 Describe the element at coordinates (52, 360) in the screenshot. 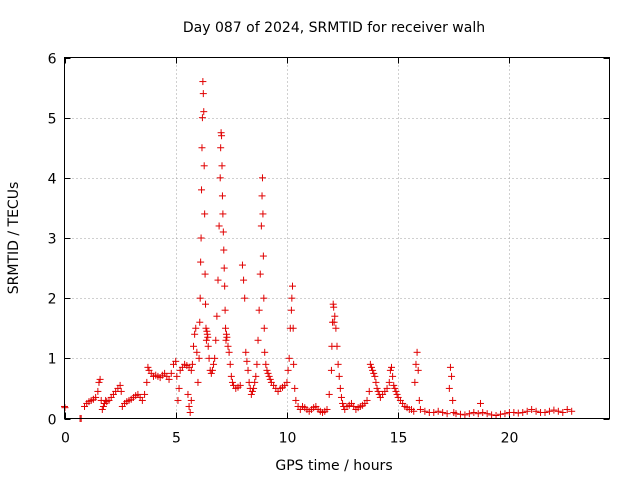

I see `y-tick-label: 1` at that location.